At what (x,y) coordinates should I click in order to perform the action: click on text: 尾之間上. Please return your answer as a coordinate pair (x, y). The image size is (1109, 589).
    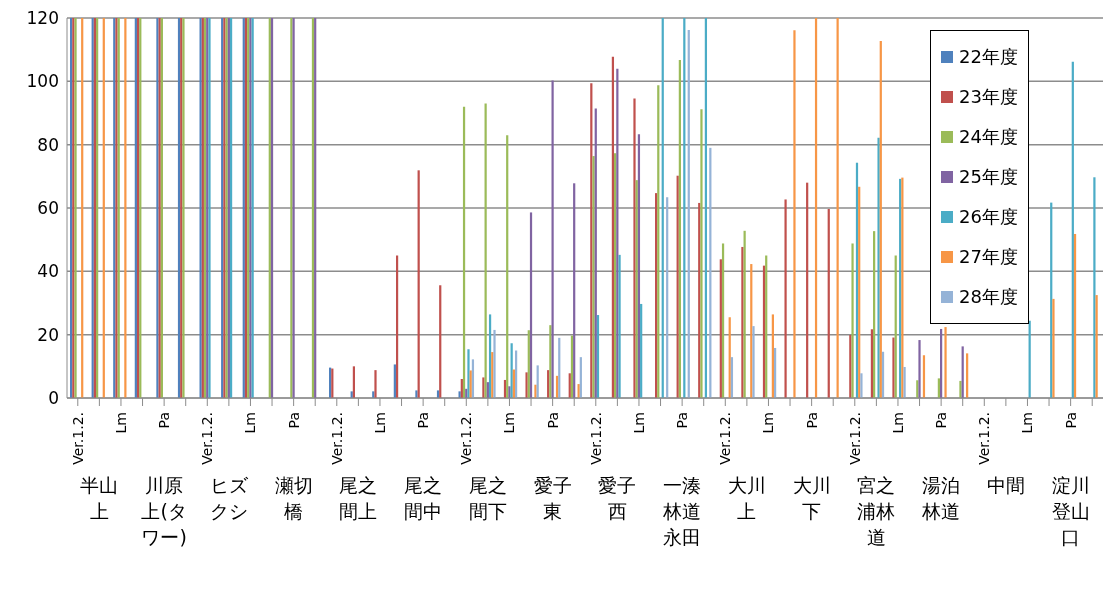
    Looking at the image, I should click on (358, 498).